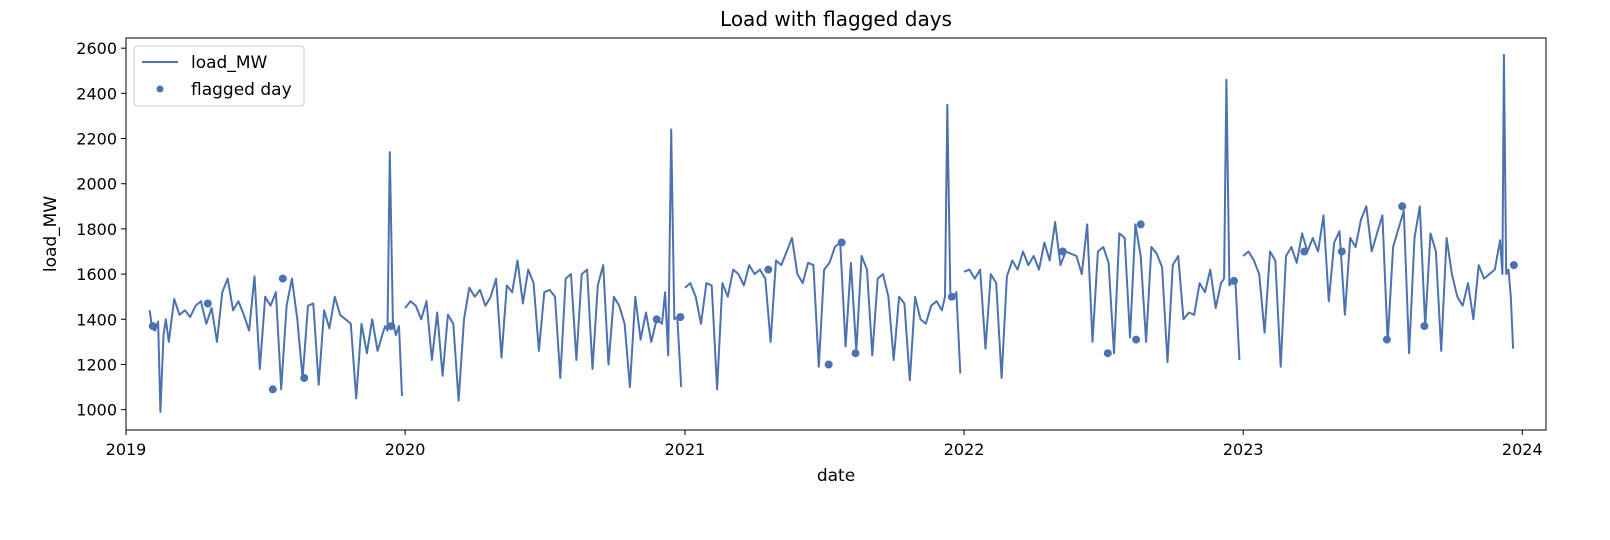 This screenshot has height=540, width=1610. What do you see at coordinates (96, 410) in the screenshot?
I see `y-tick-label: 1000` at bounding box center [96, 410].